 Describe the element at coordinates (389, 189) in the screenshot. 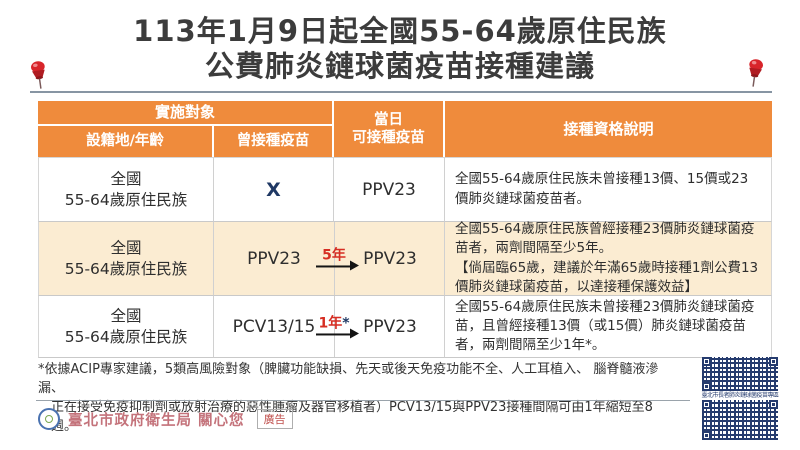

I see `row1-today-vaccine-cell: PPV23` at that location.